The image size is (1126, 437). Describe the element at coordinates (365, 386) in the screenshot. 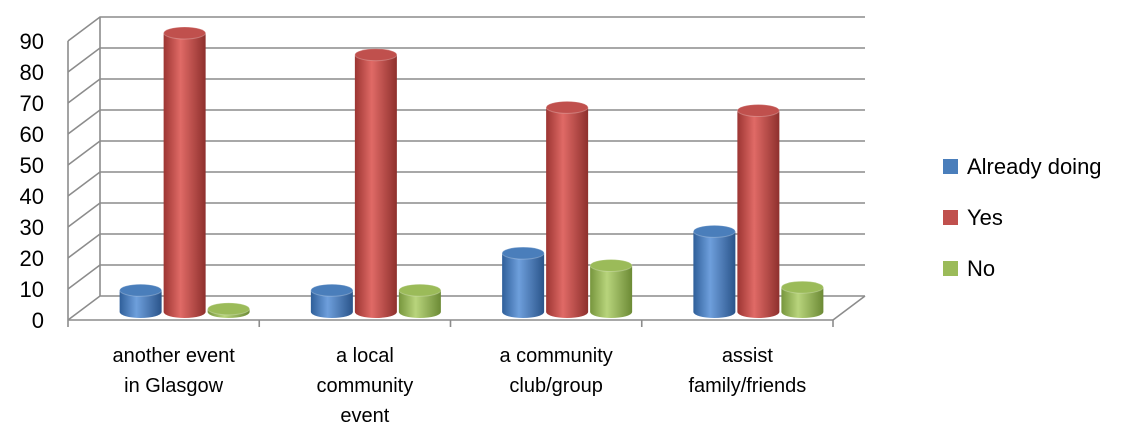

I see `x-category-label: a local community event` at that location.